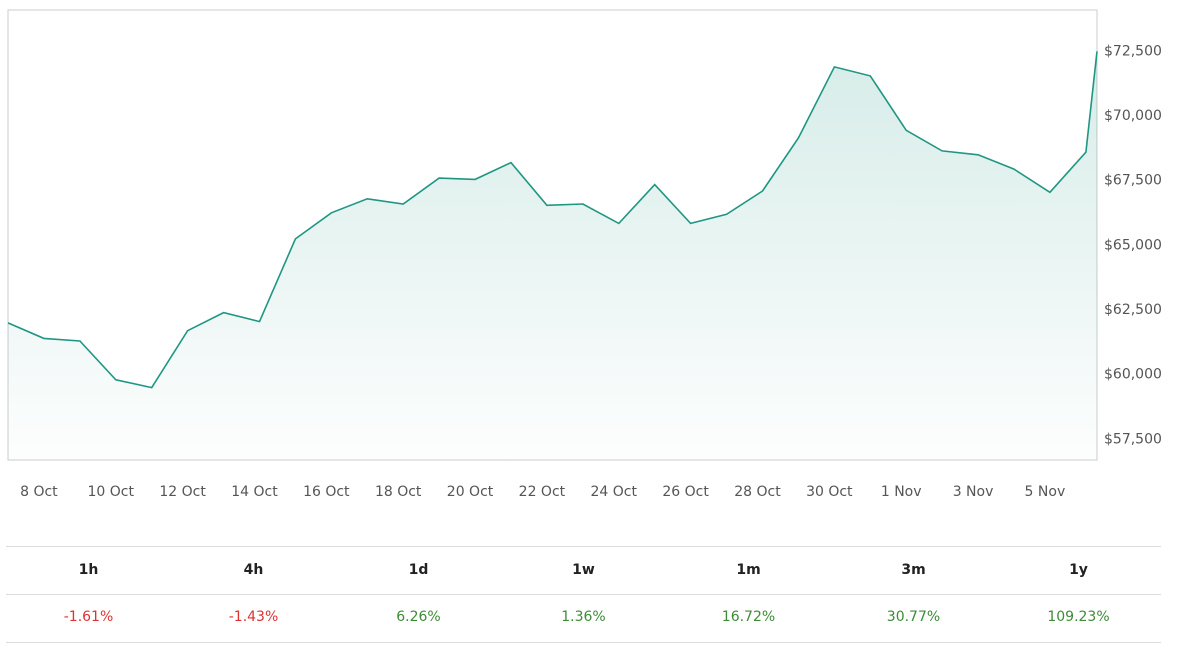 The width and height of the screenshot is (1193, 650). I want to click on y-tick-label: $62,500, so click(1133, 310).